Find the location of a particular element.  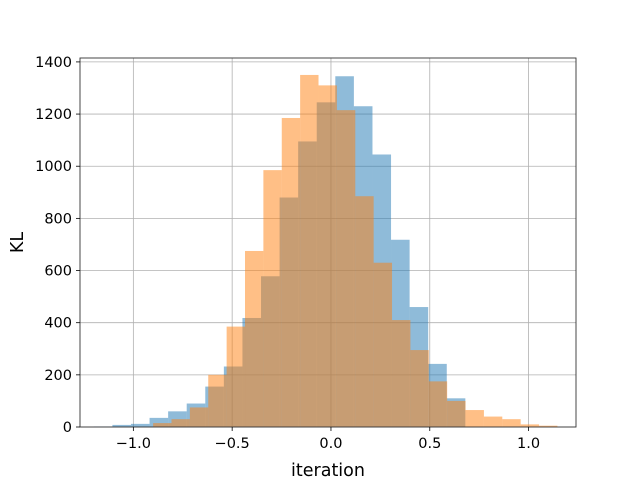

y-tick-label: 1200 is located at coordinates (53, 115).